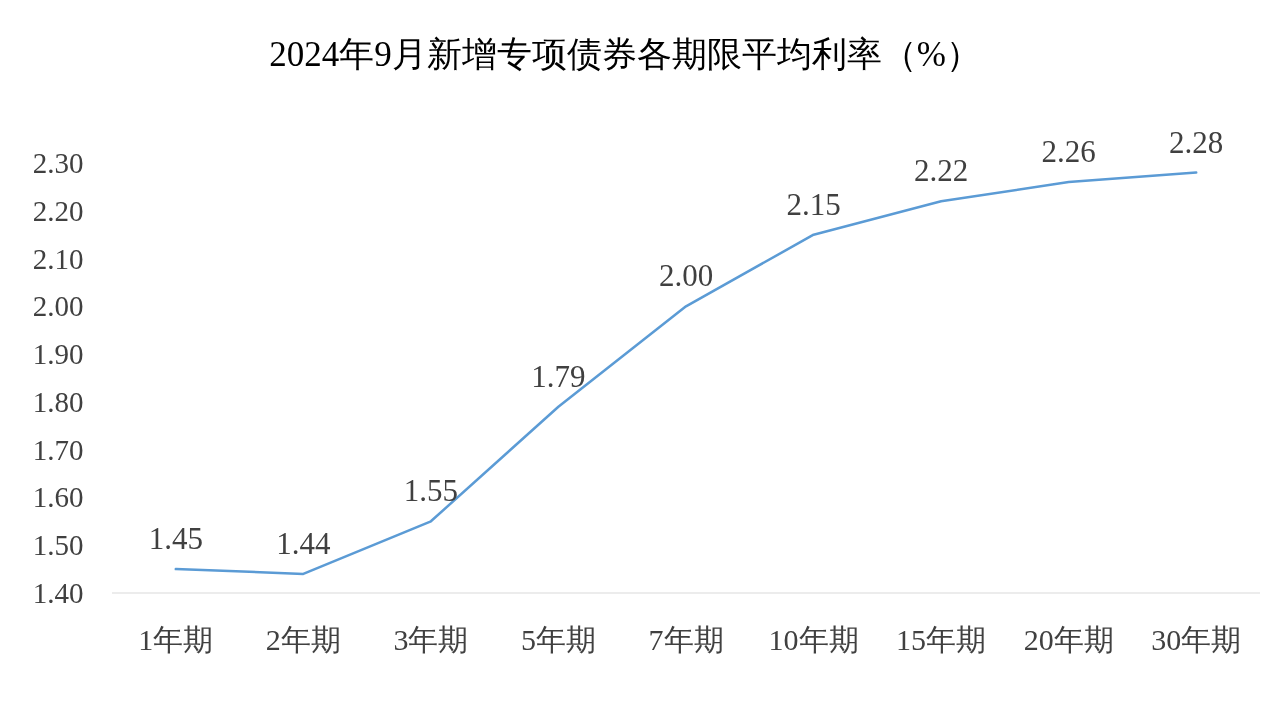  I want to click on x-tick-label: 30年期, so click(1196, 639).